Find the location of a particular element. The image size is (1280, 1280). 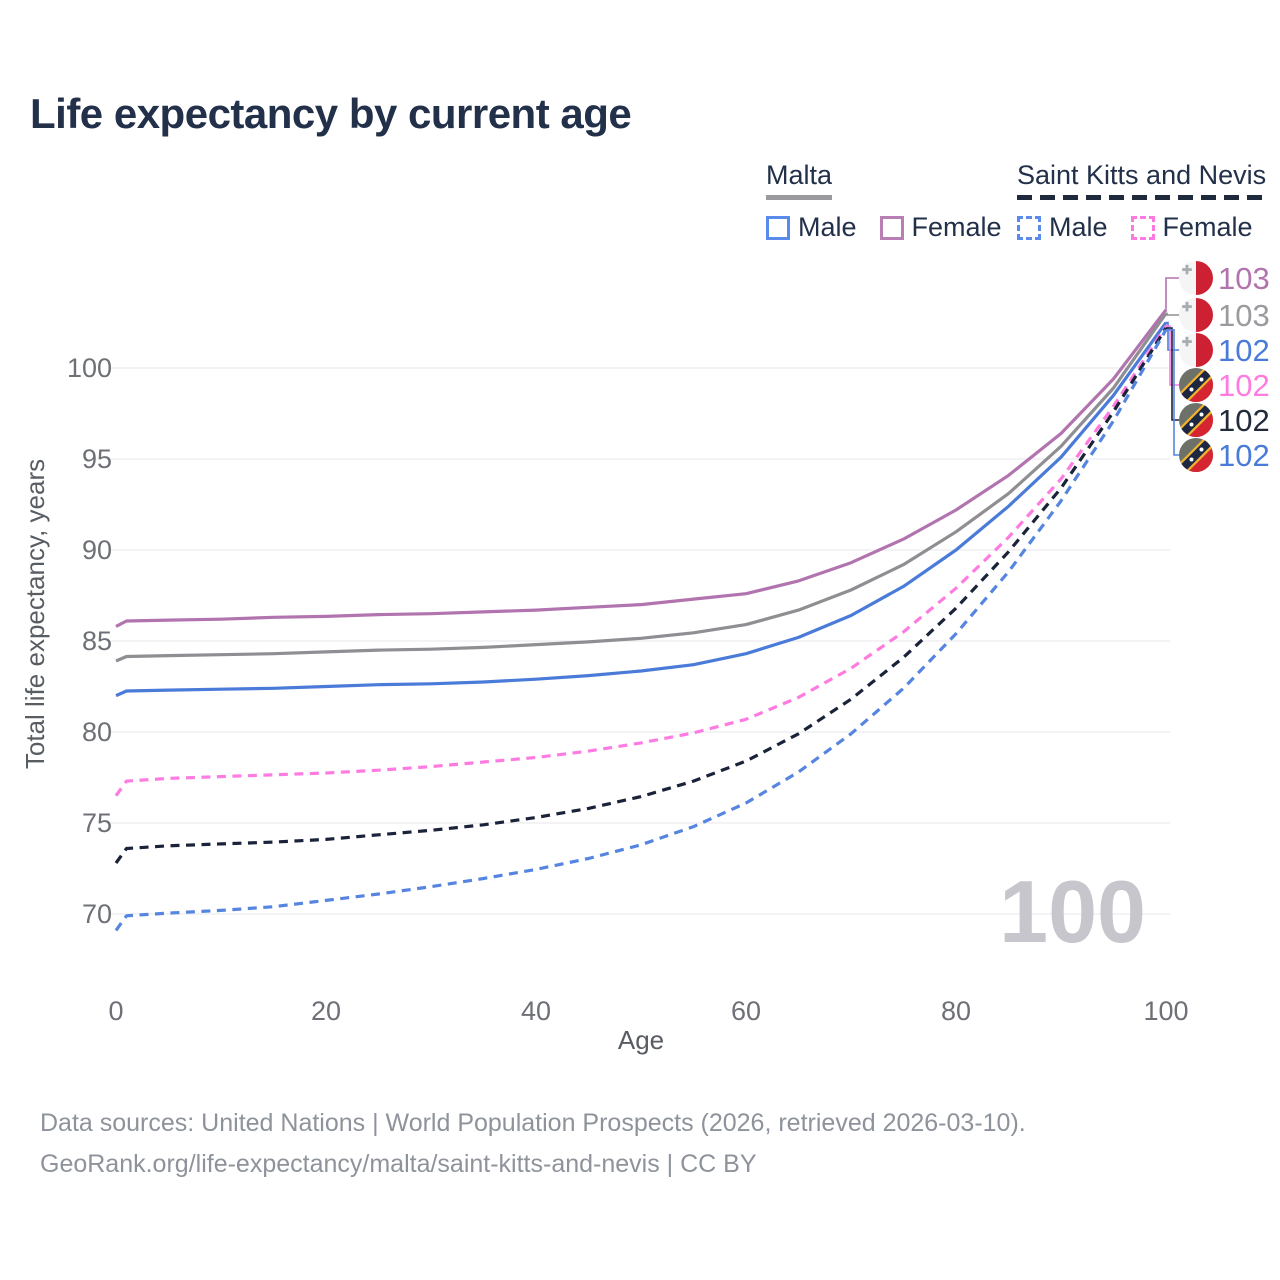

end-label-connector-saint-kitts-and-nevis-both-sexes is located at coordinates (1172, 374).